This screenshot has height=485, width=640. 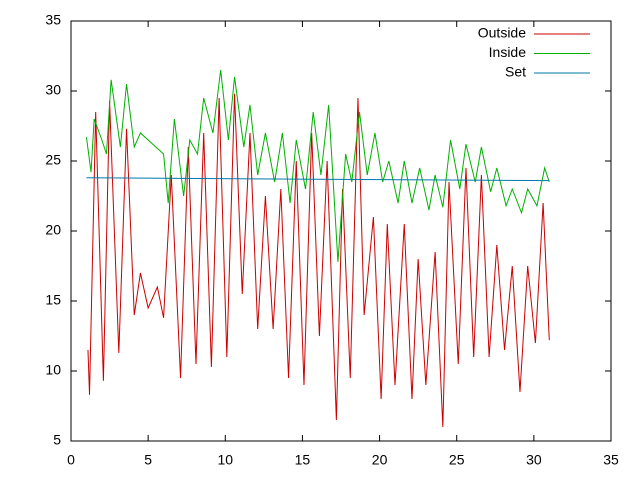 What do you see at coordinates (53, 160) in the screenshot?
I see `y-tick-label: 25` at bounding box center [53, 160].